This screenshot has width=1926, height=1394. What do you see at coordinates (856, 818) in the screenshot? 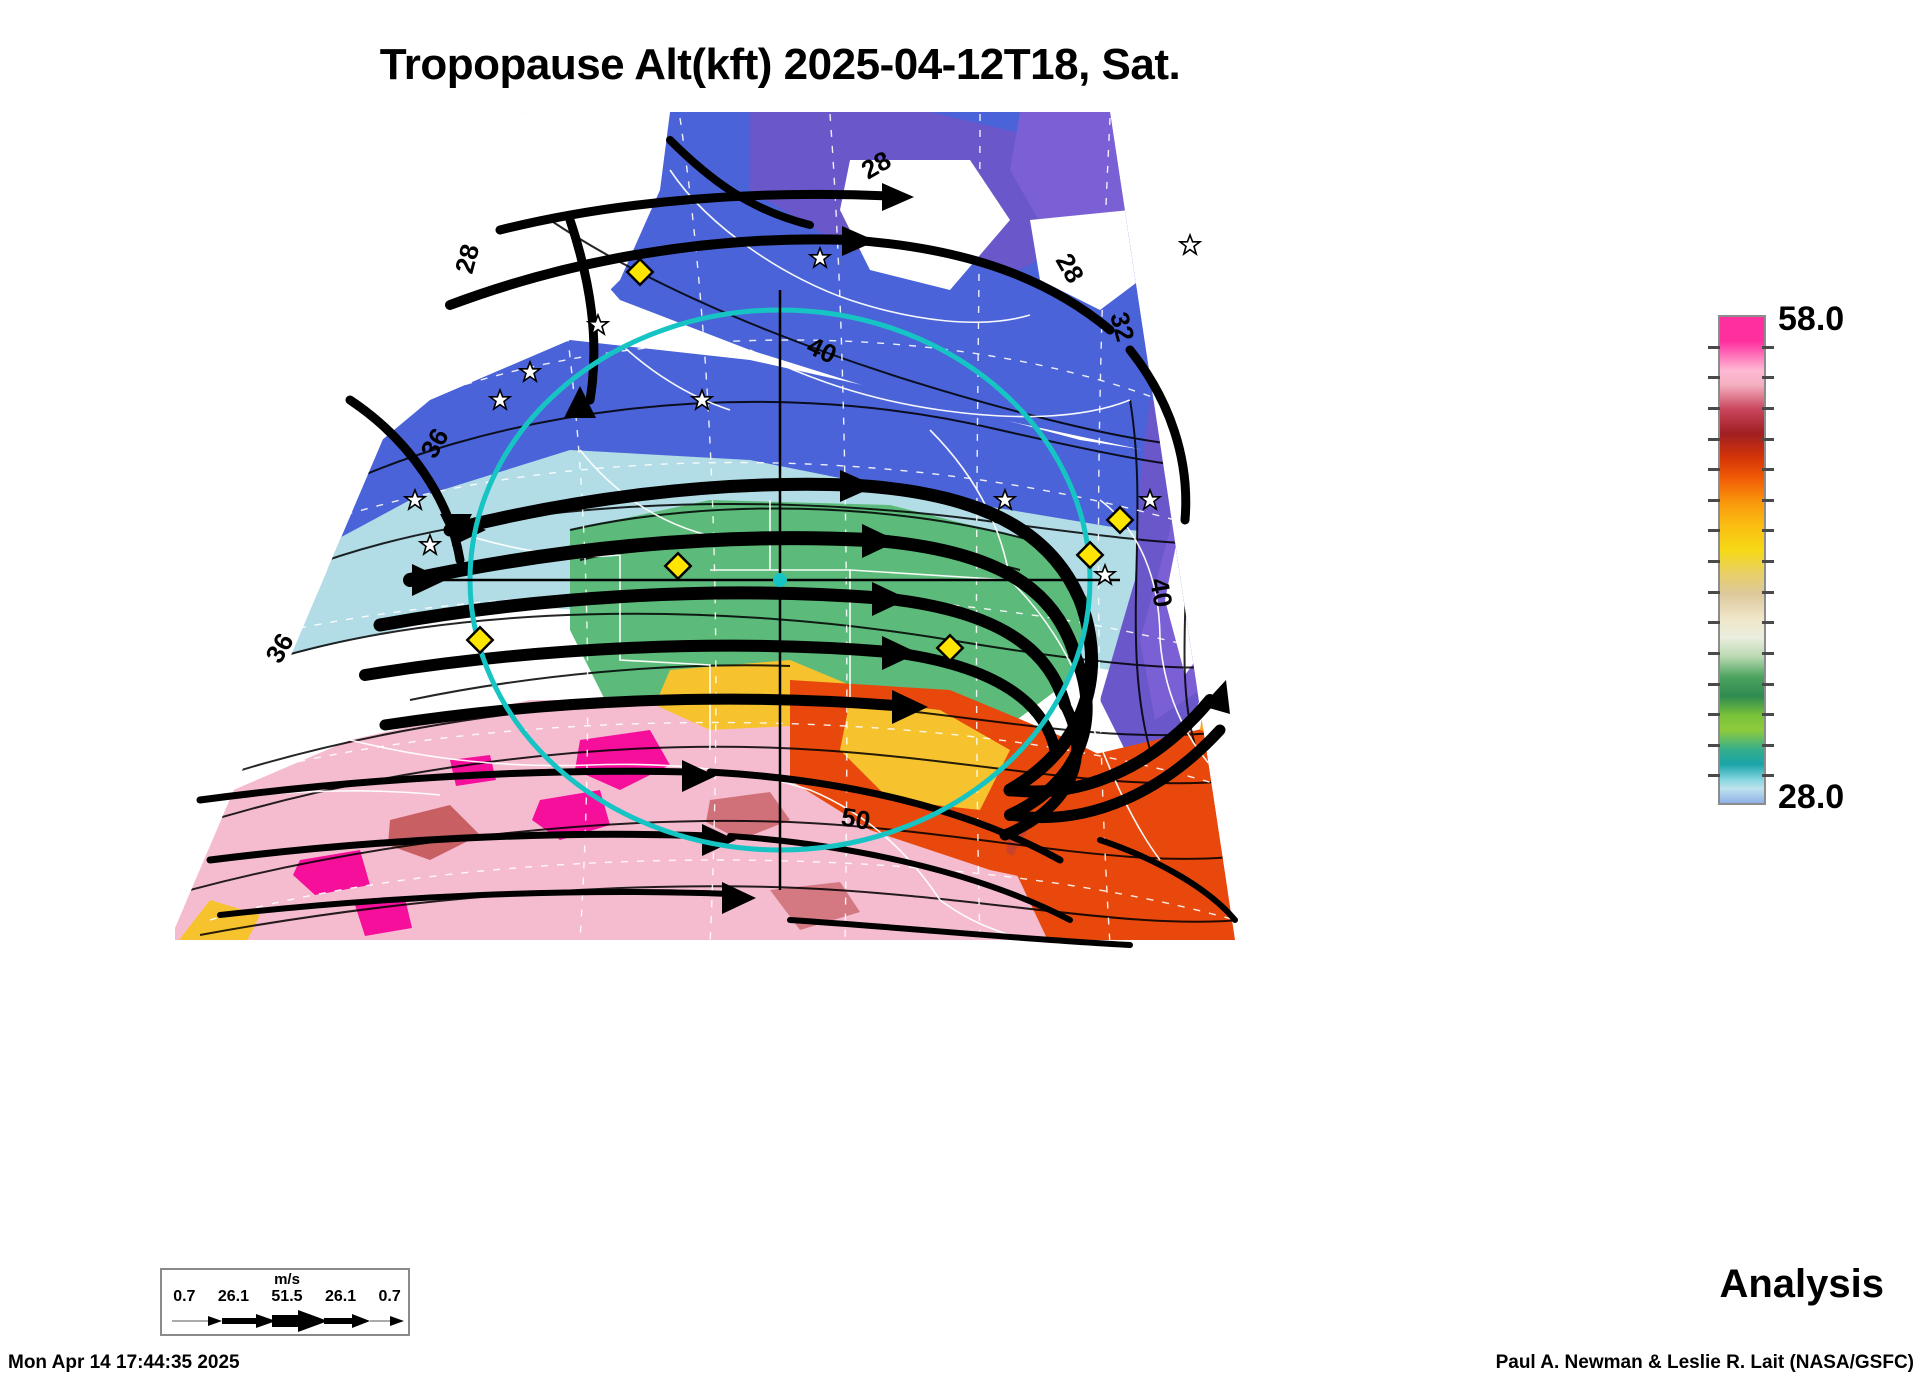
I see `contour-label-50: 50` at bounding box center [856, 818].